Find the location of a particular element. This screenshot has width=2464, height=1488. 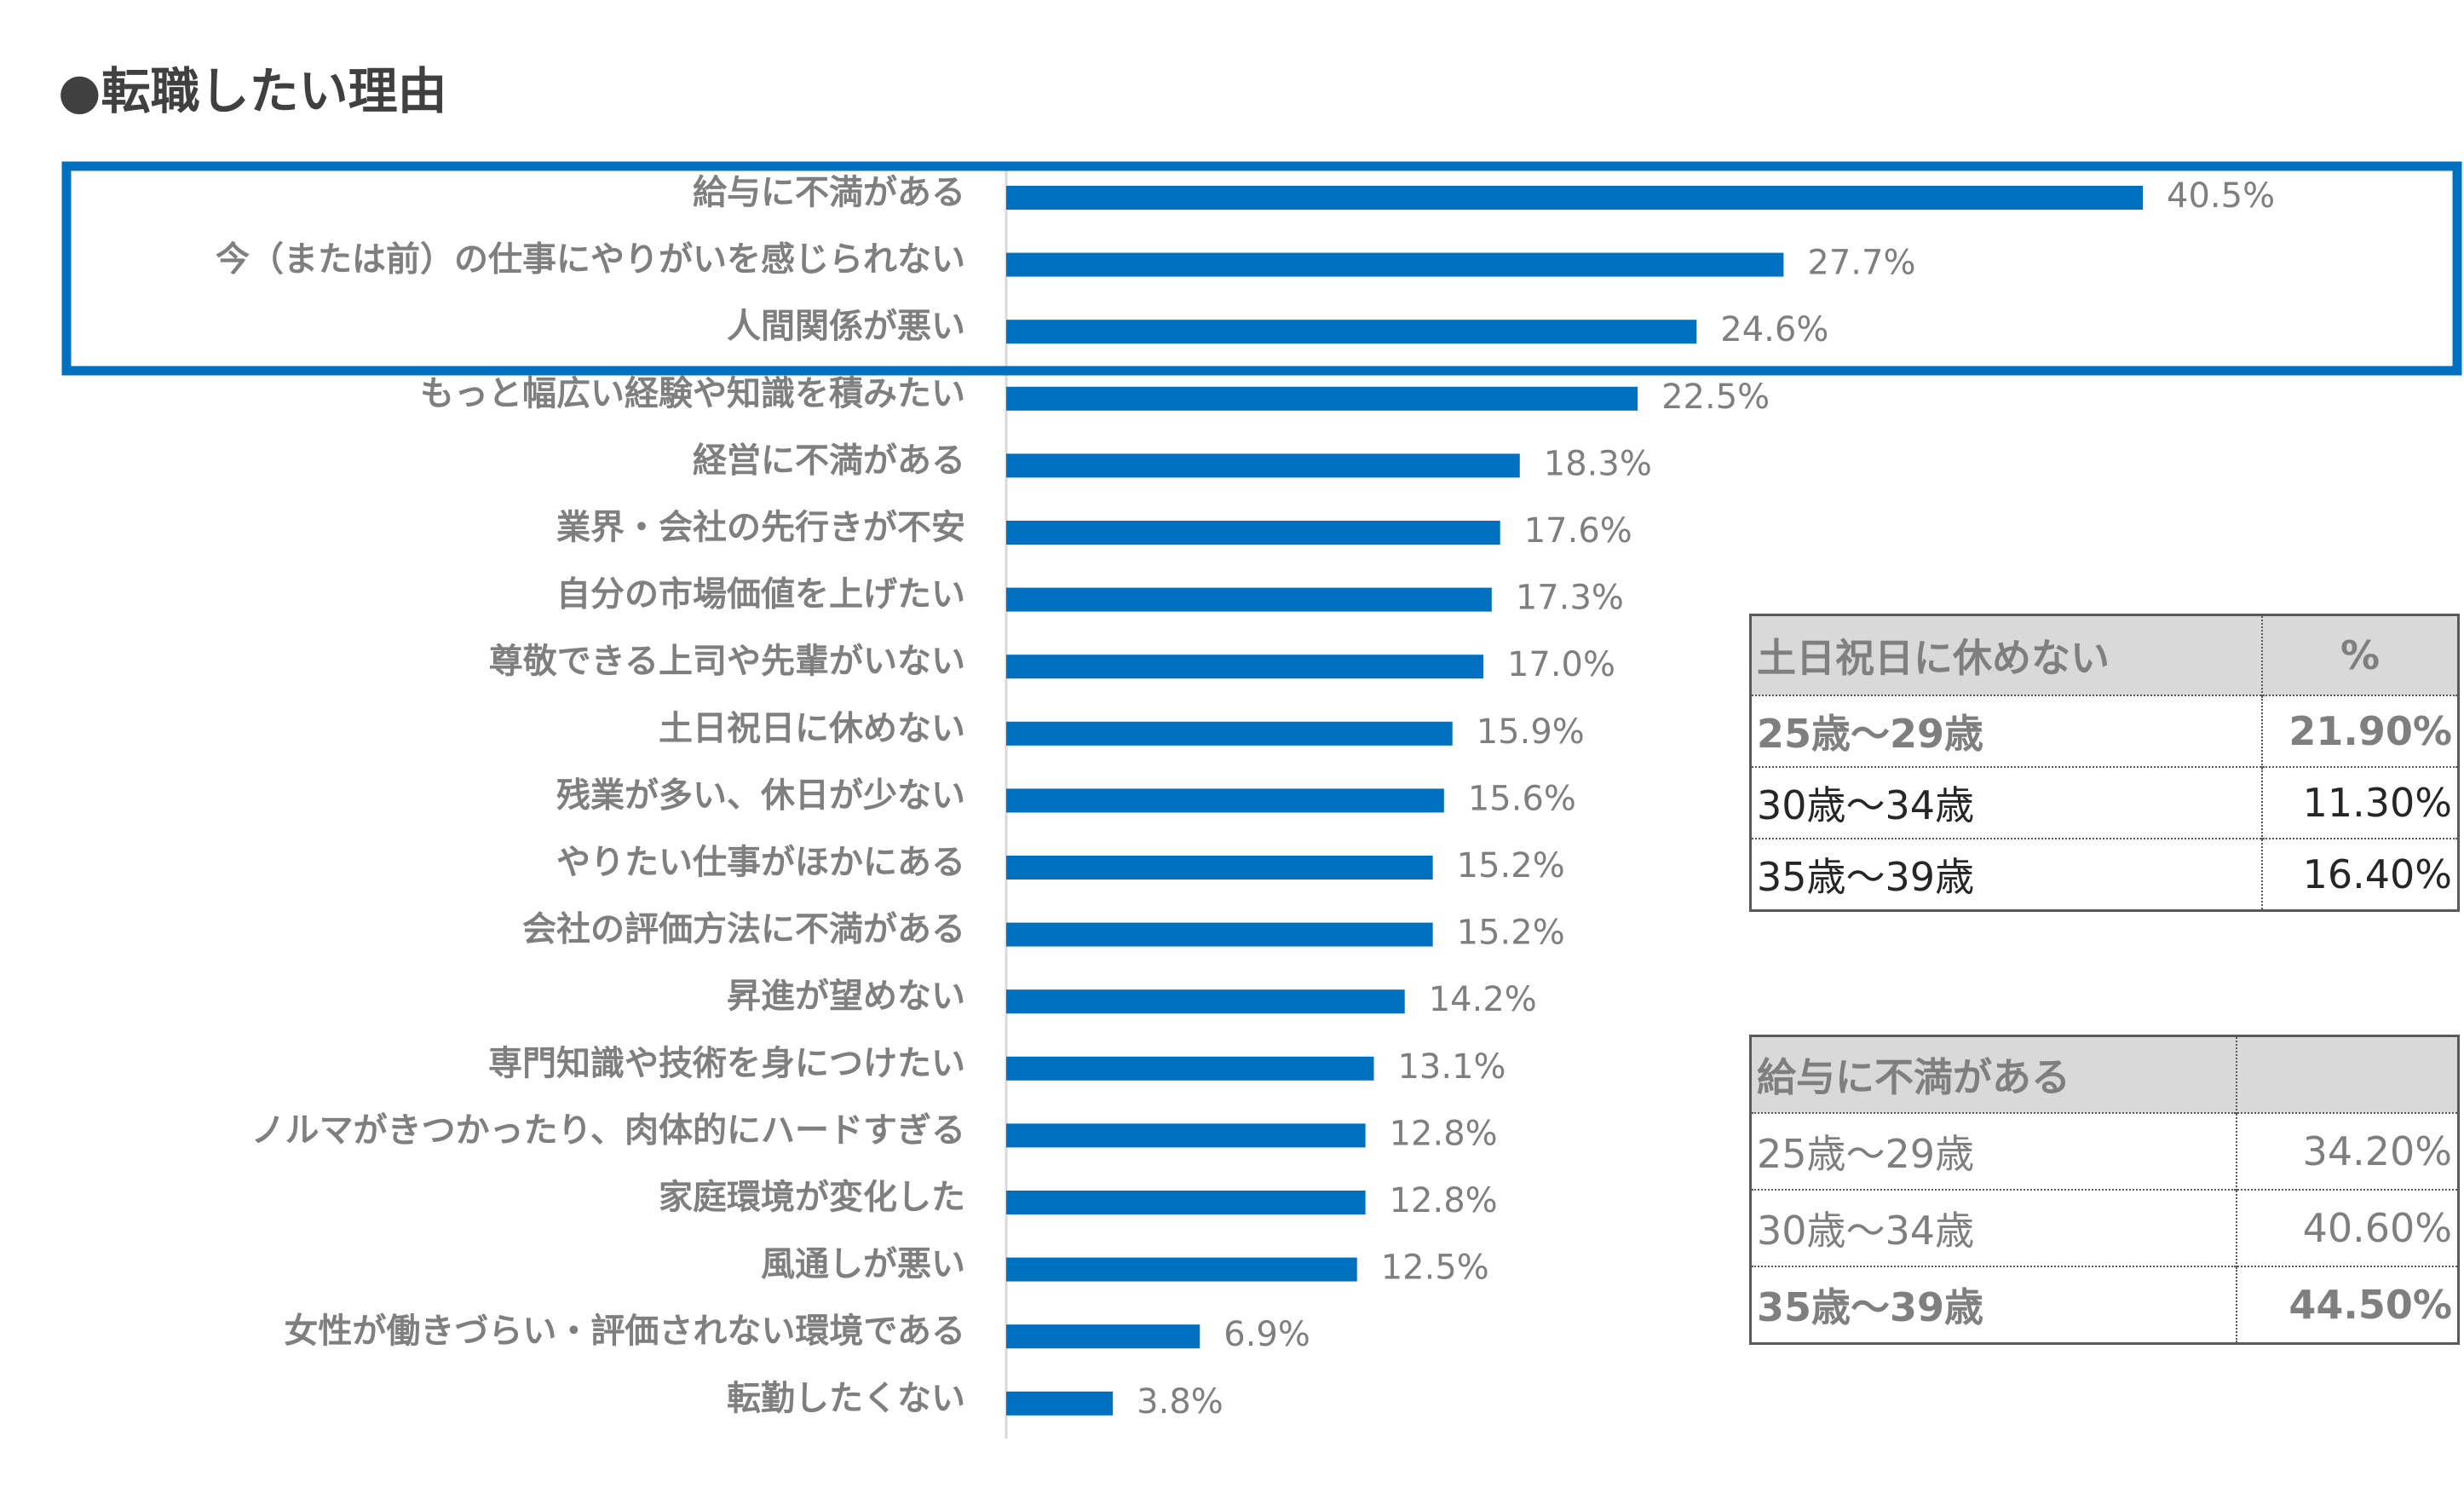

table-cell: 44.50% is located at coordinates (2347, 1305).